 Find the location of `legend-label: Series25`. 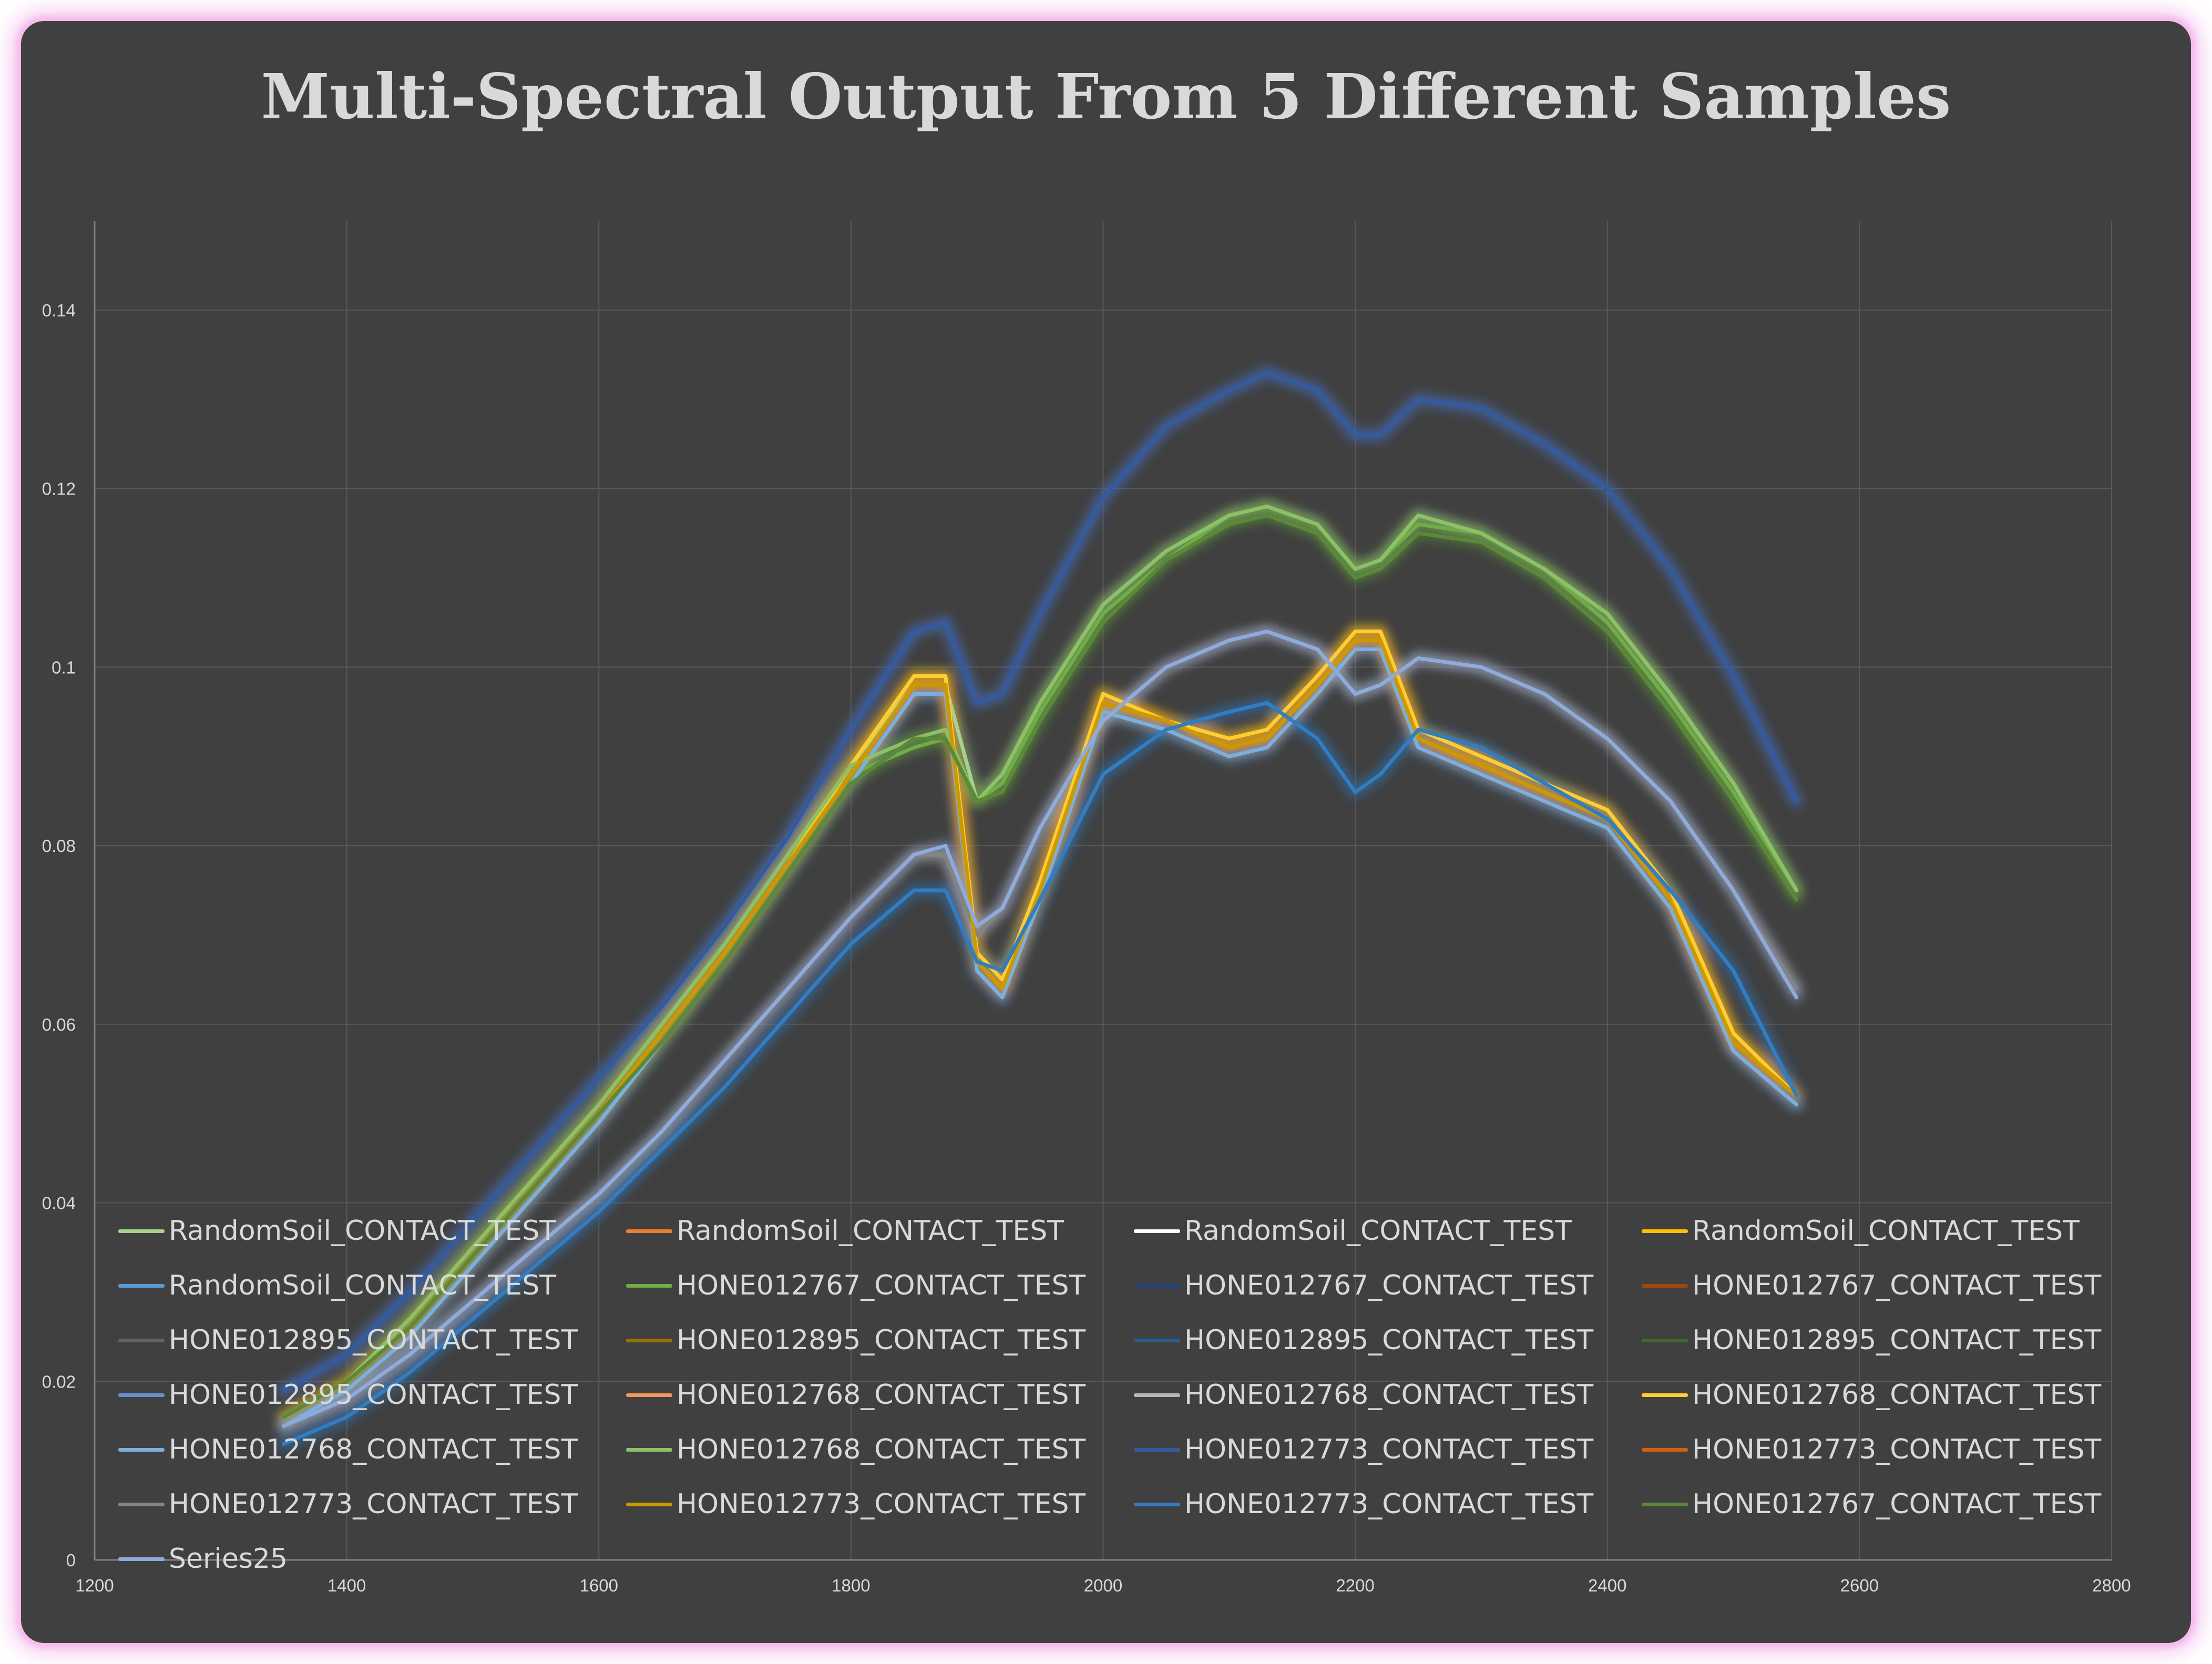

legend-label: Series25 is located at coordinates (228, 1559).